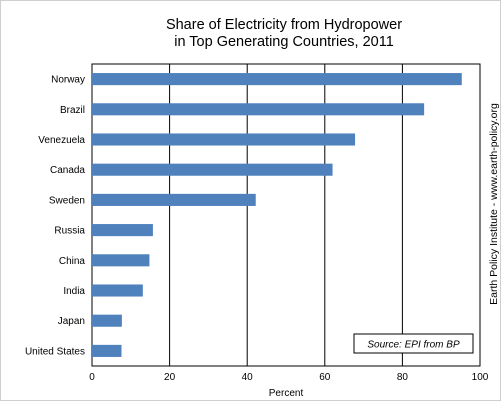  Describe the element at coordinates (72, 110) in the screenshot. I see `category-label: Brazil` at that location.